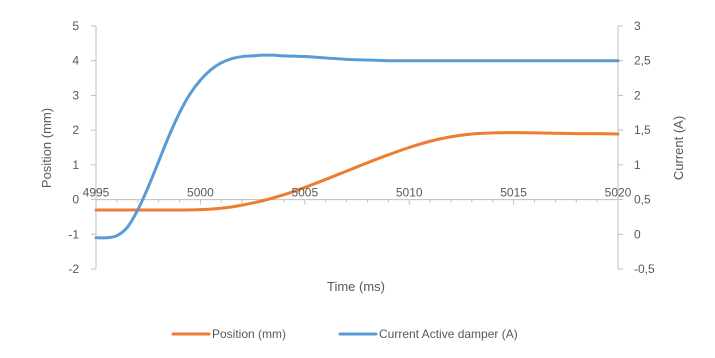 The width and height of the screenshot is (715, 358). Describe the element at coordinates (637, 26) in the screenshot. I see `right-y-tick-label: 3` at that location.